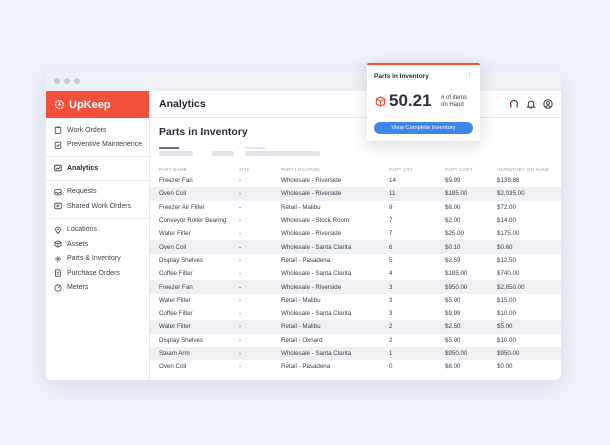 The width and height of the screenshot is (610, 445). Describe the element at coordinates (97, 244) in the screenshot. I see `sidebar-item-assets: Assets` at that location.